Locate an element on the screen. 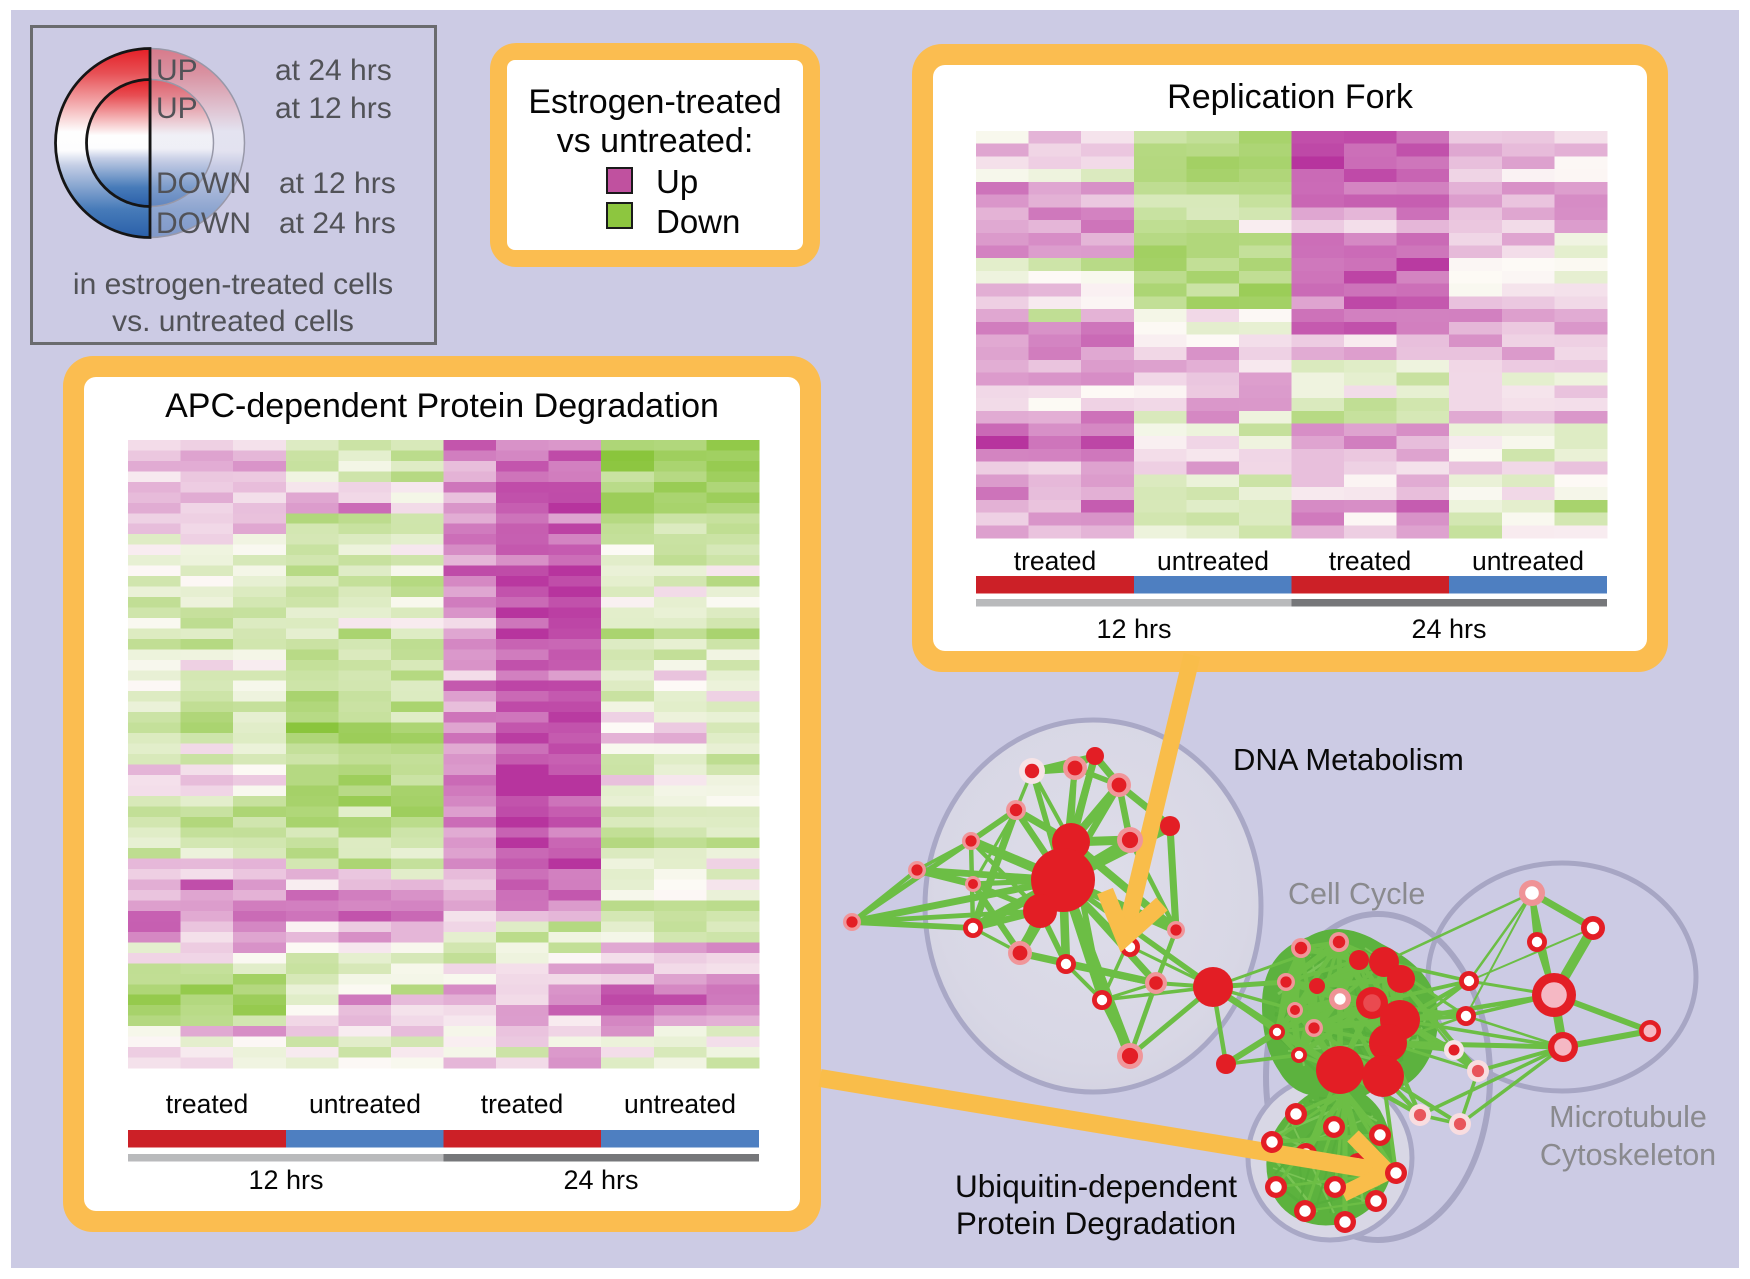 This screenshot has height=1279, width=1750. svg-text: vs untreated: is located at coordinates (655, 141).